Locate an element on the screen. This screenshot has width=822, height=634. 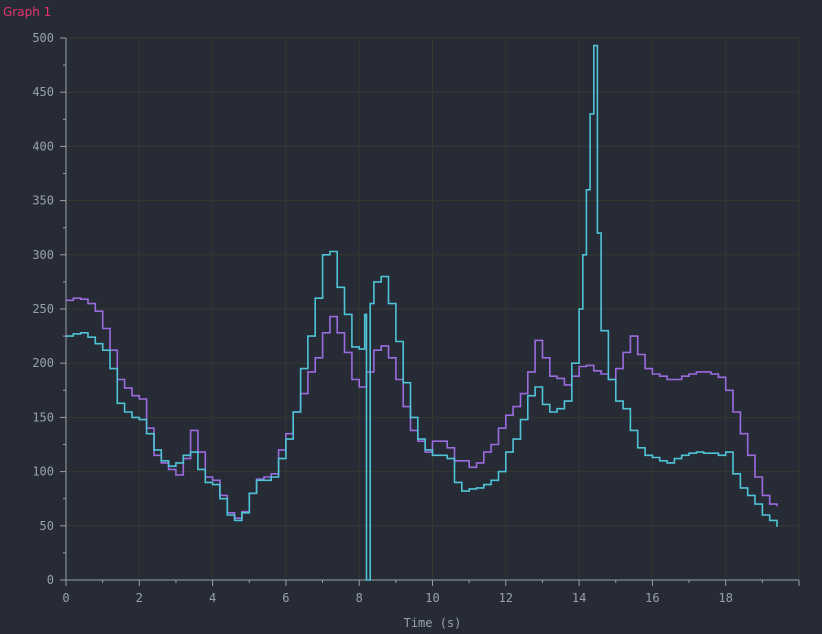
y-tick-label: 300 is located at coordinates (43, 255).